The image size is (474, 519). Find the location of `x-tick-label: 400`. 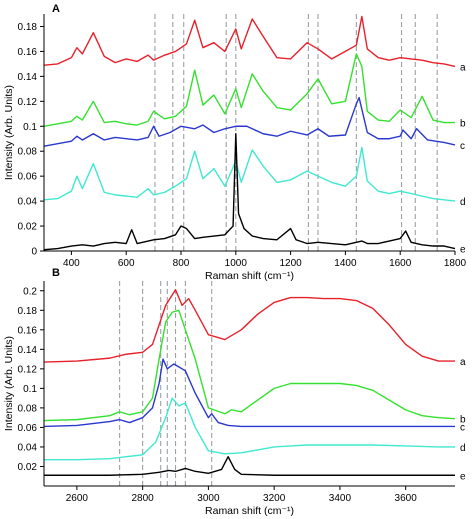

x-tick-label: 400 is located at coordinates (71, 263).